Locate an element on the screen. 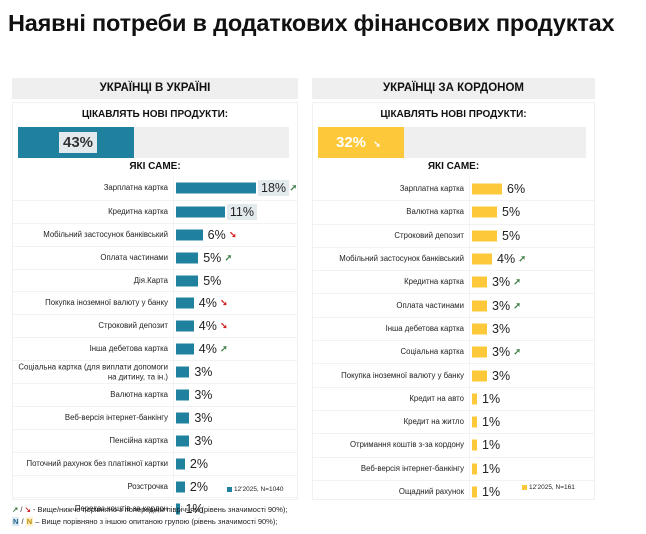 The image size is (646, 534). bar-category-label: Строковий депозит is located at coordinates (133, 326).